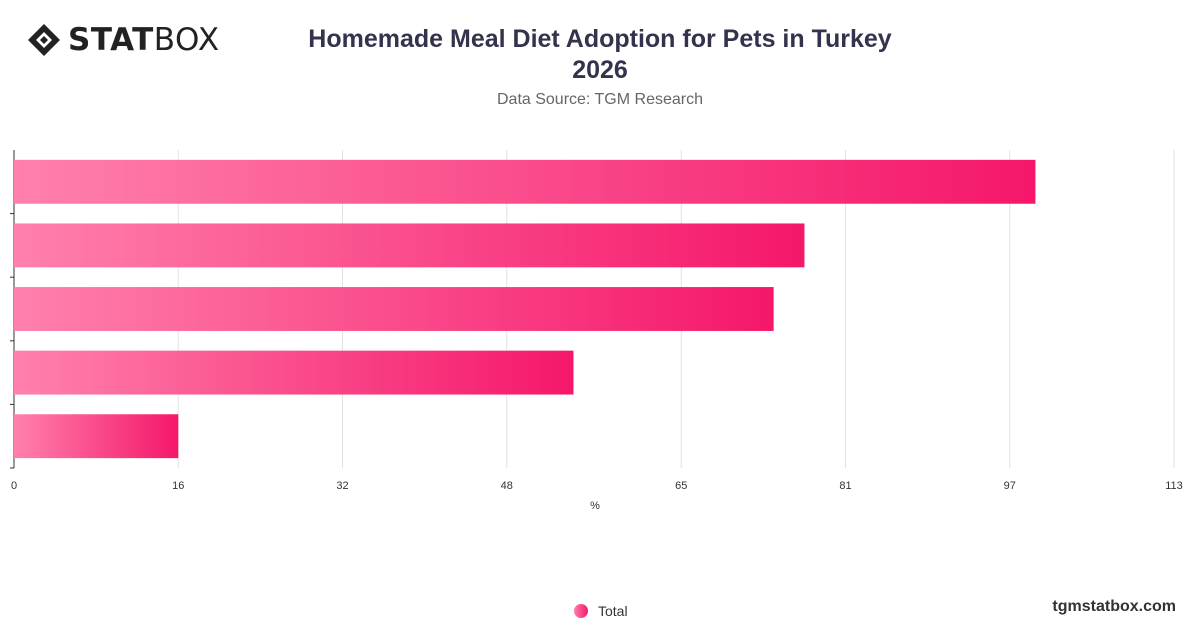 Image resolution: width=1200 pixels, height=628 pixels. I want to click on x-tick-label: 113, so click(1174, 486).